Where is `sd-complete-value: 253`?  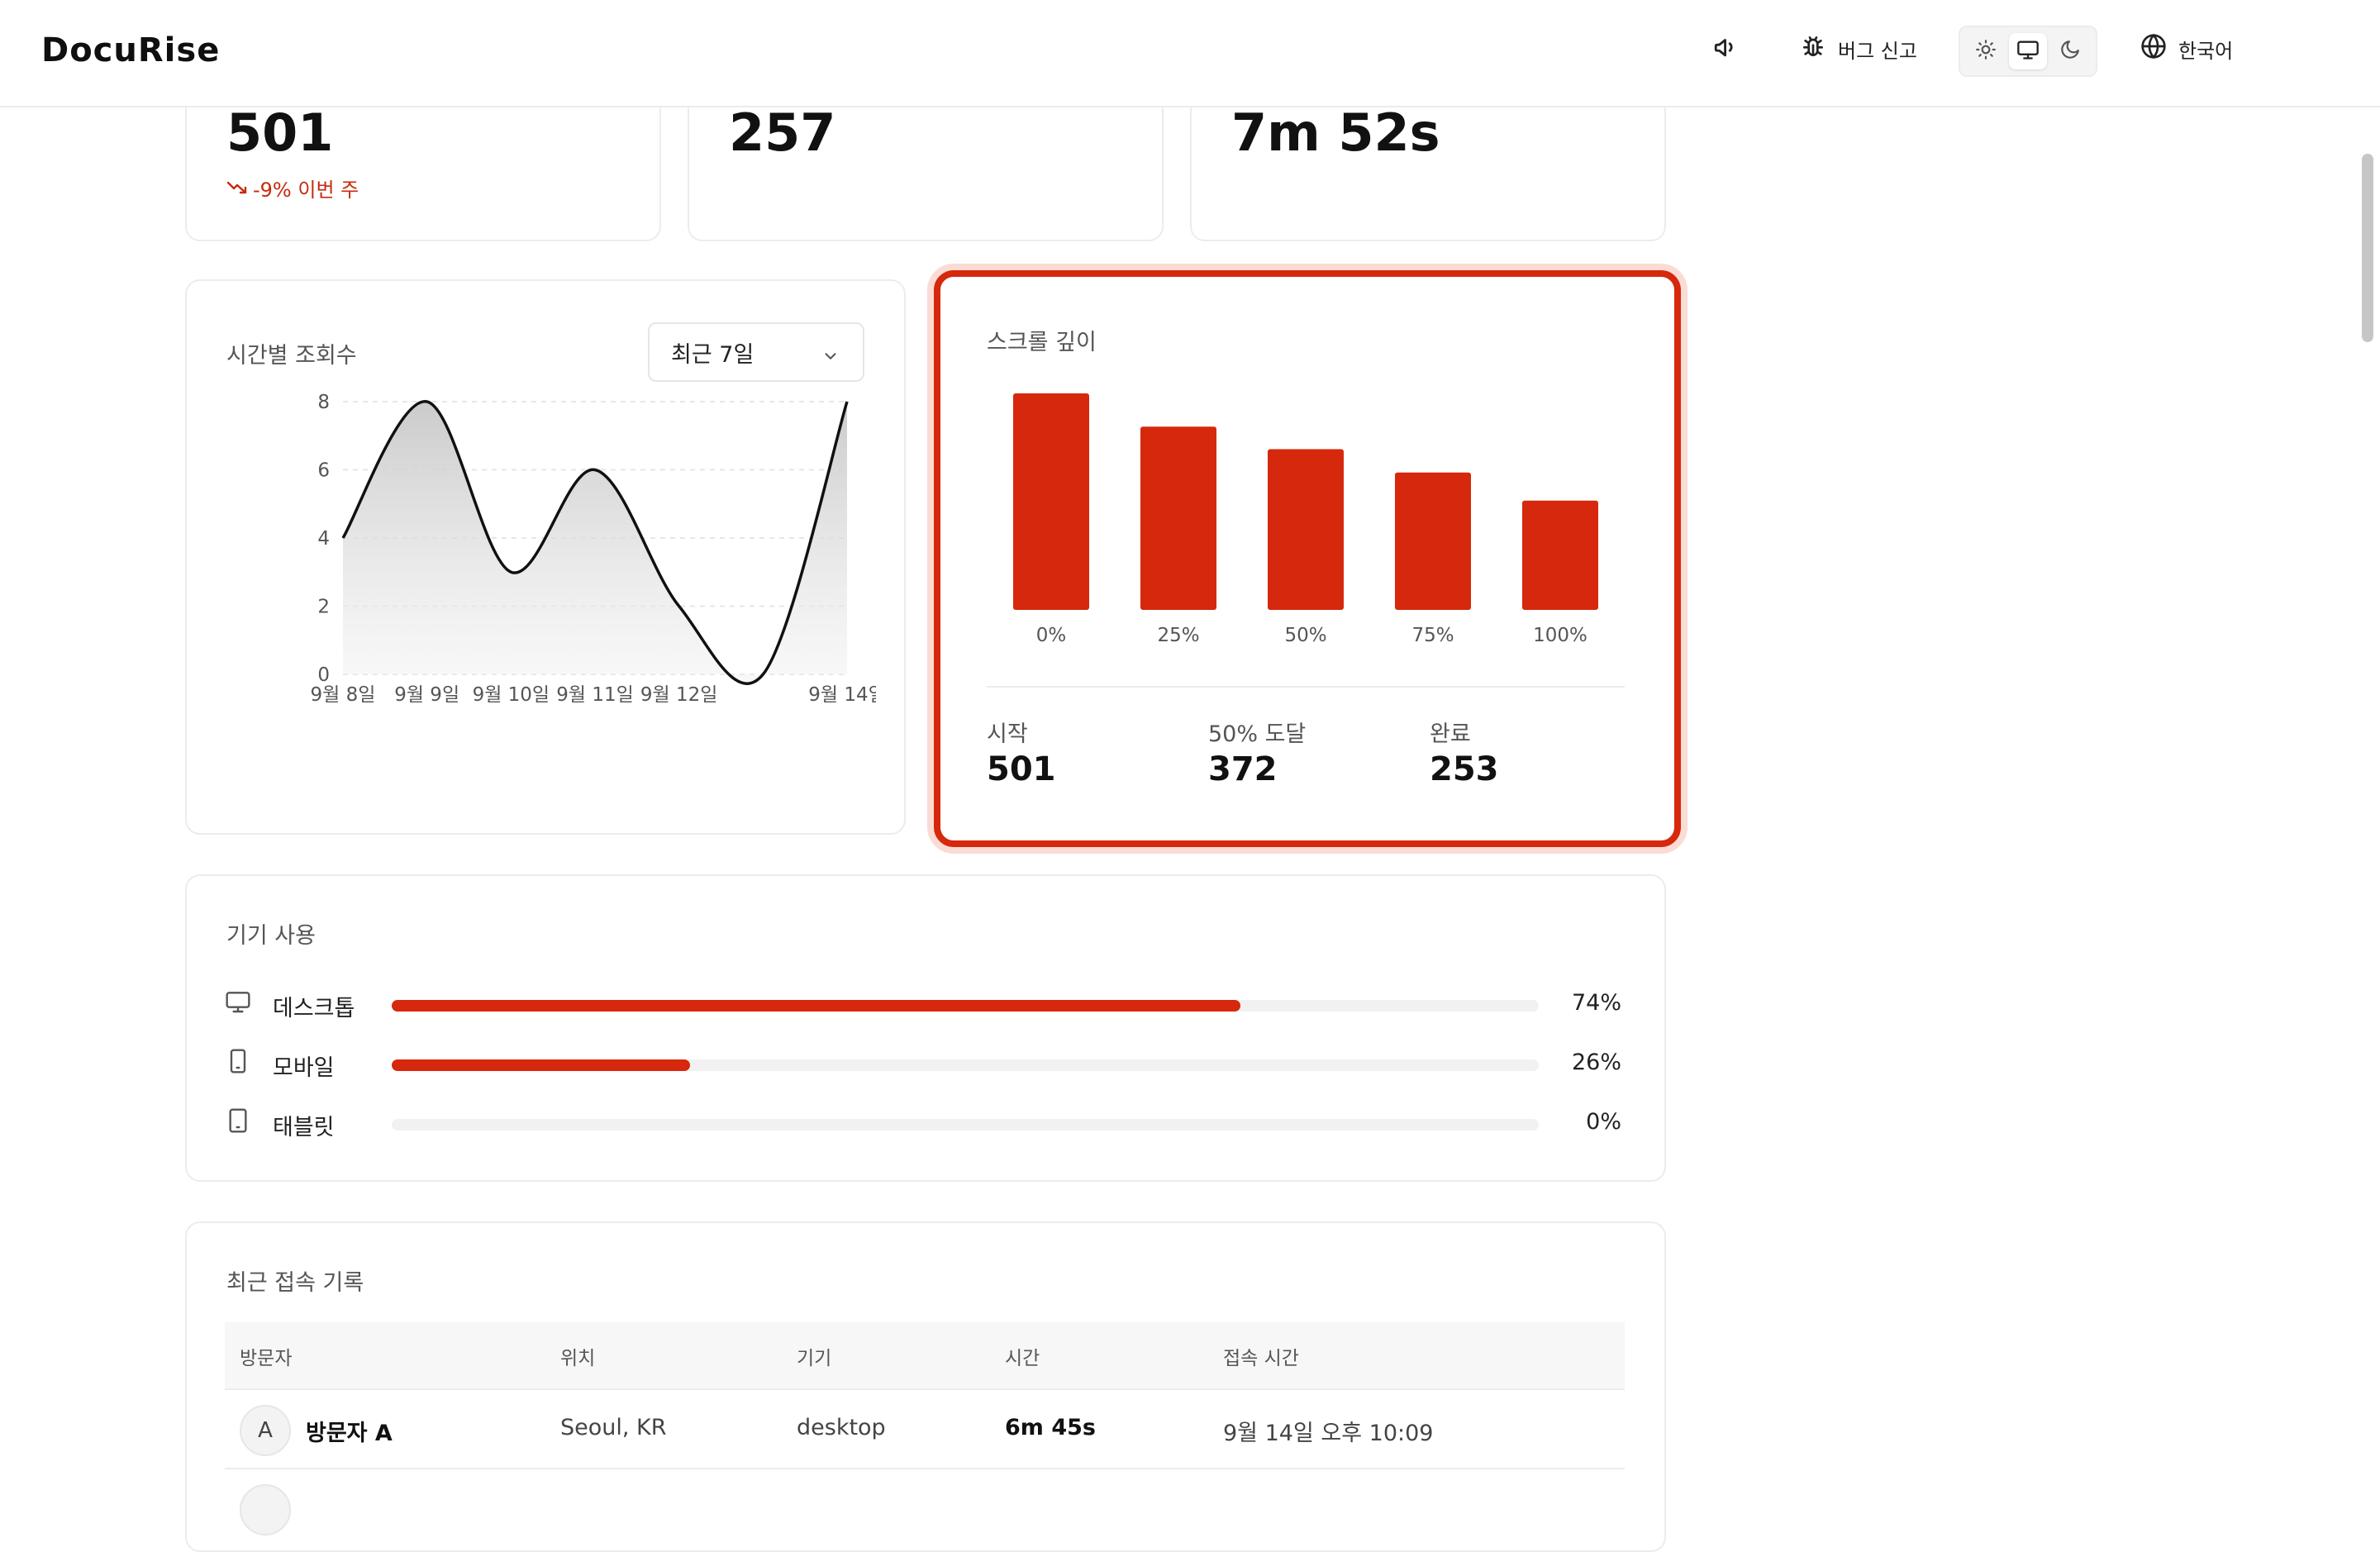 sd-complete-value: 253 is located at coordinates (1464, 769).